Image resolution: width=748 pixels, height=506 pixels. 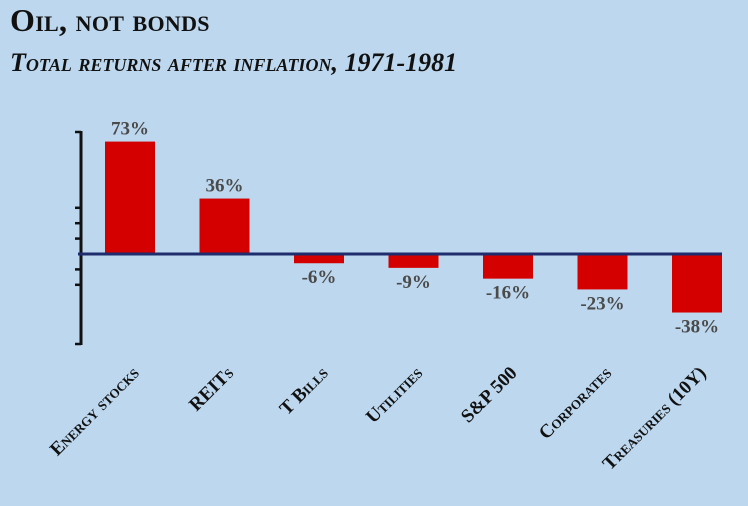 What do you see at coordinates (225, 186) in the screenshot?
I see `value-label: 36%` at bounding box center [225, 186].